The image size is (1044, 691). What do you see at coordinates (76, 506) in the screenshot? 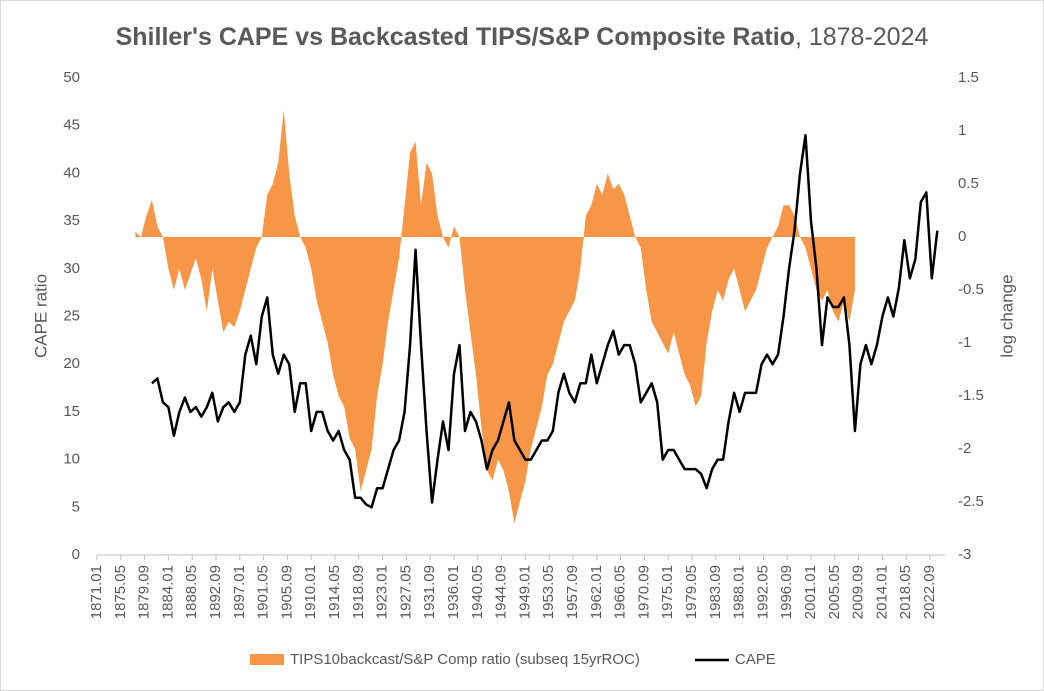
I see `y-tick-label: 5` at bounding box center [76, 506].